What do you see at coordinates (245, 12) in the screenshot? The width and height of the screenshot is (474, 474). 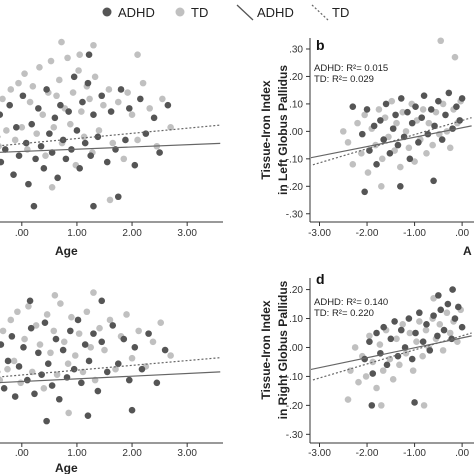 I see `legend-adhd-line` at bounding box center [245, 12].